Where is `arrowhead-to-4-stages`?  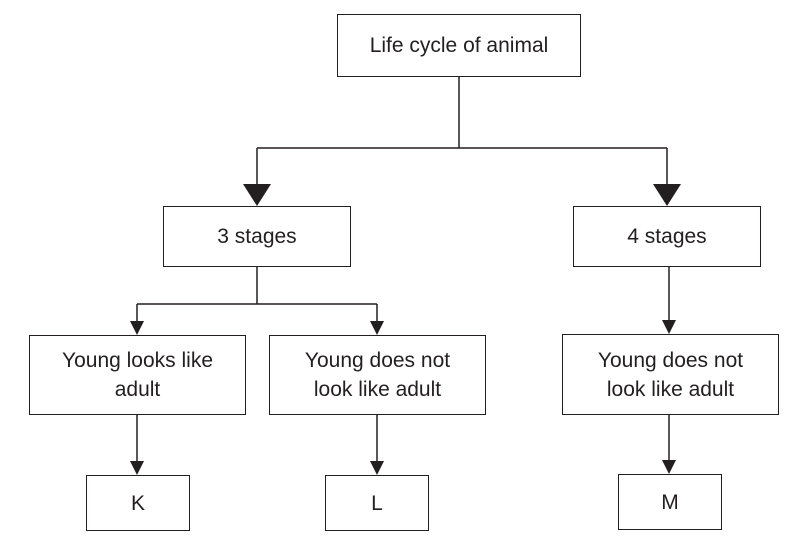
arrowhead-to-4-stages is located at coordinates (667, 195).